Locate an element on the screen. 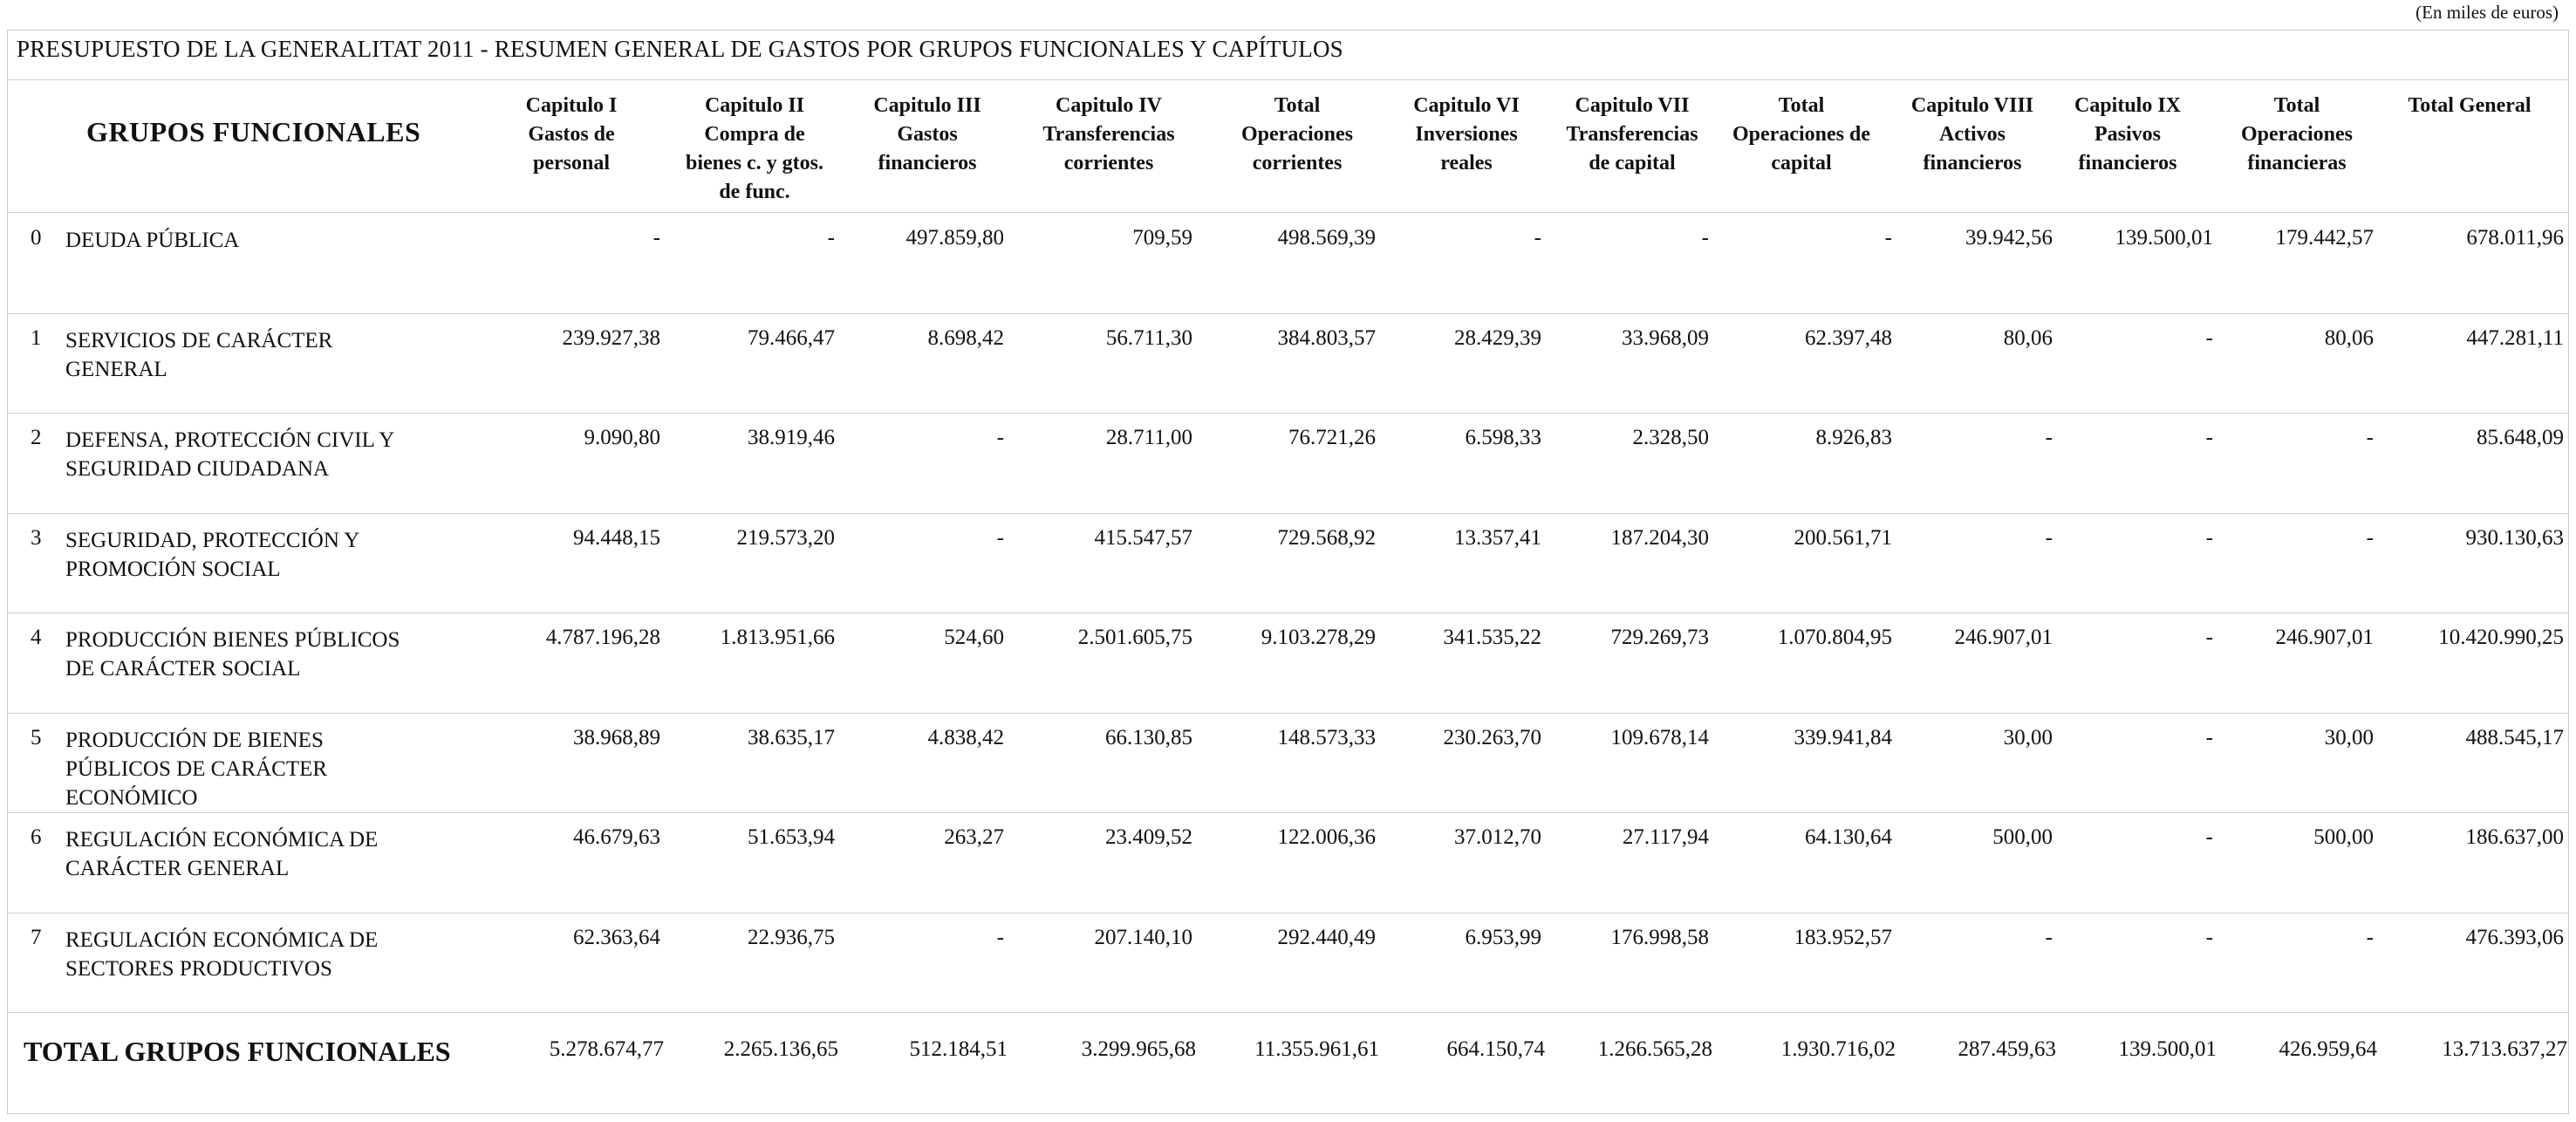 Image resolution: width=2576 pixels, height=1122 pixels. table-cell: 176.998,58 is located at coordinates (1660, 937).